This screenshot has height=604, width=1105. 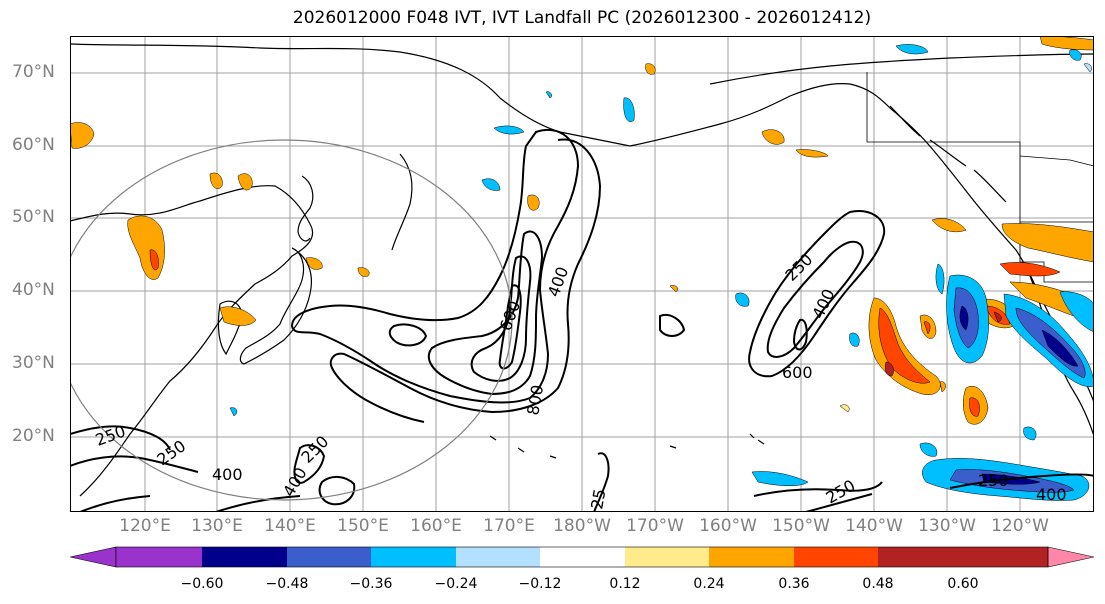 I want to click on colorbar-extend-high, so click(x=1070, y=557).